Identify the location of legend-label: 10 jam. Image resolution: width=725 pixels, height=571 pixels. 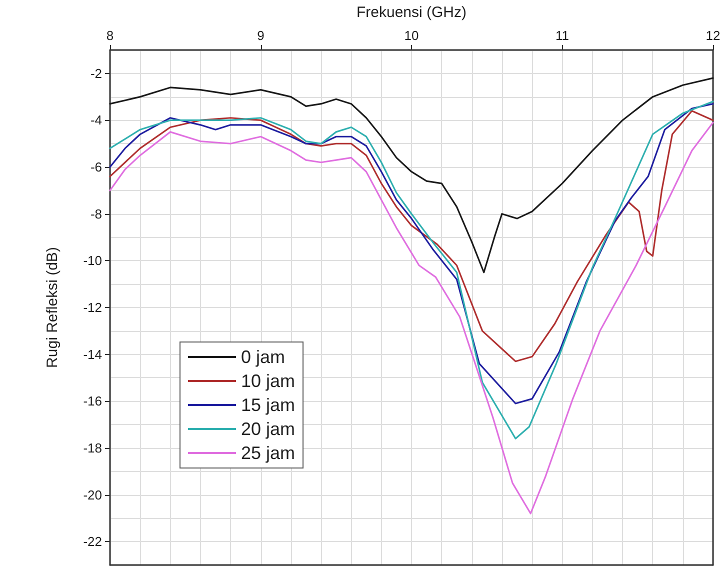
(268, 381).